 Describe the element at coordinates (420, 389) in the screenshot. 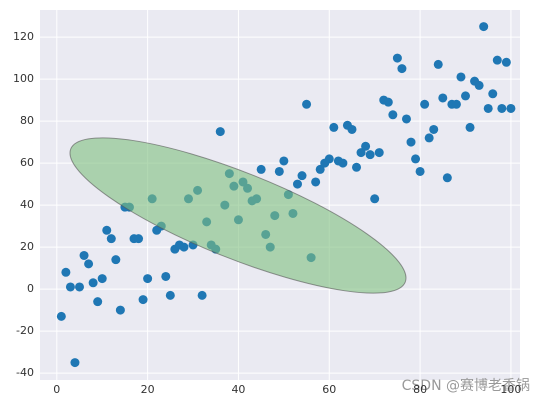

I see `x-tick-label: 80` at that location.